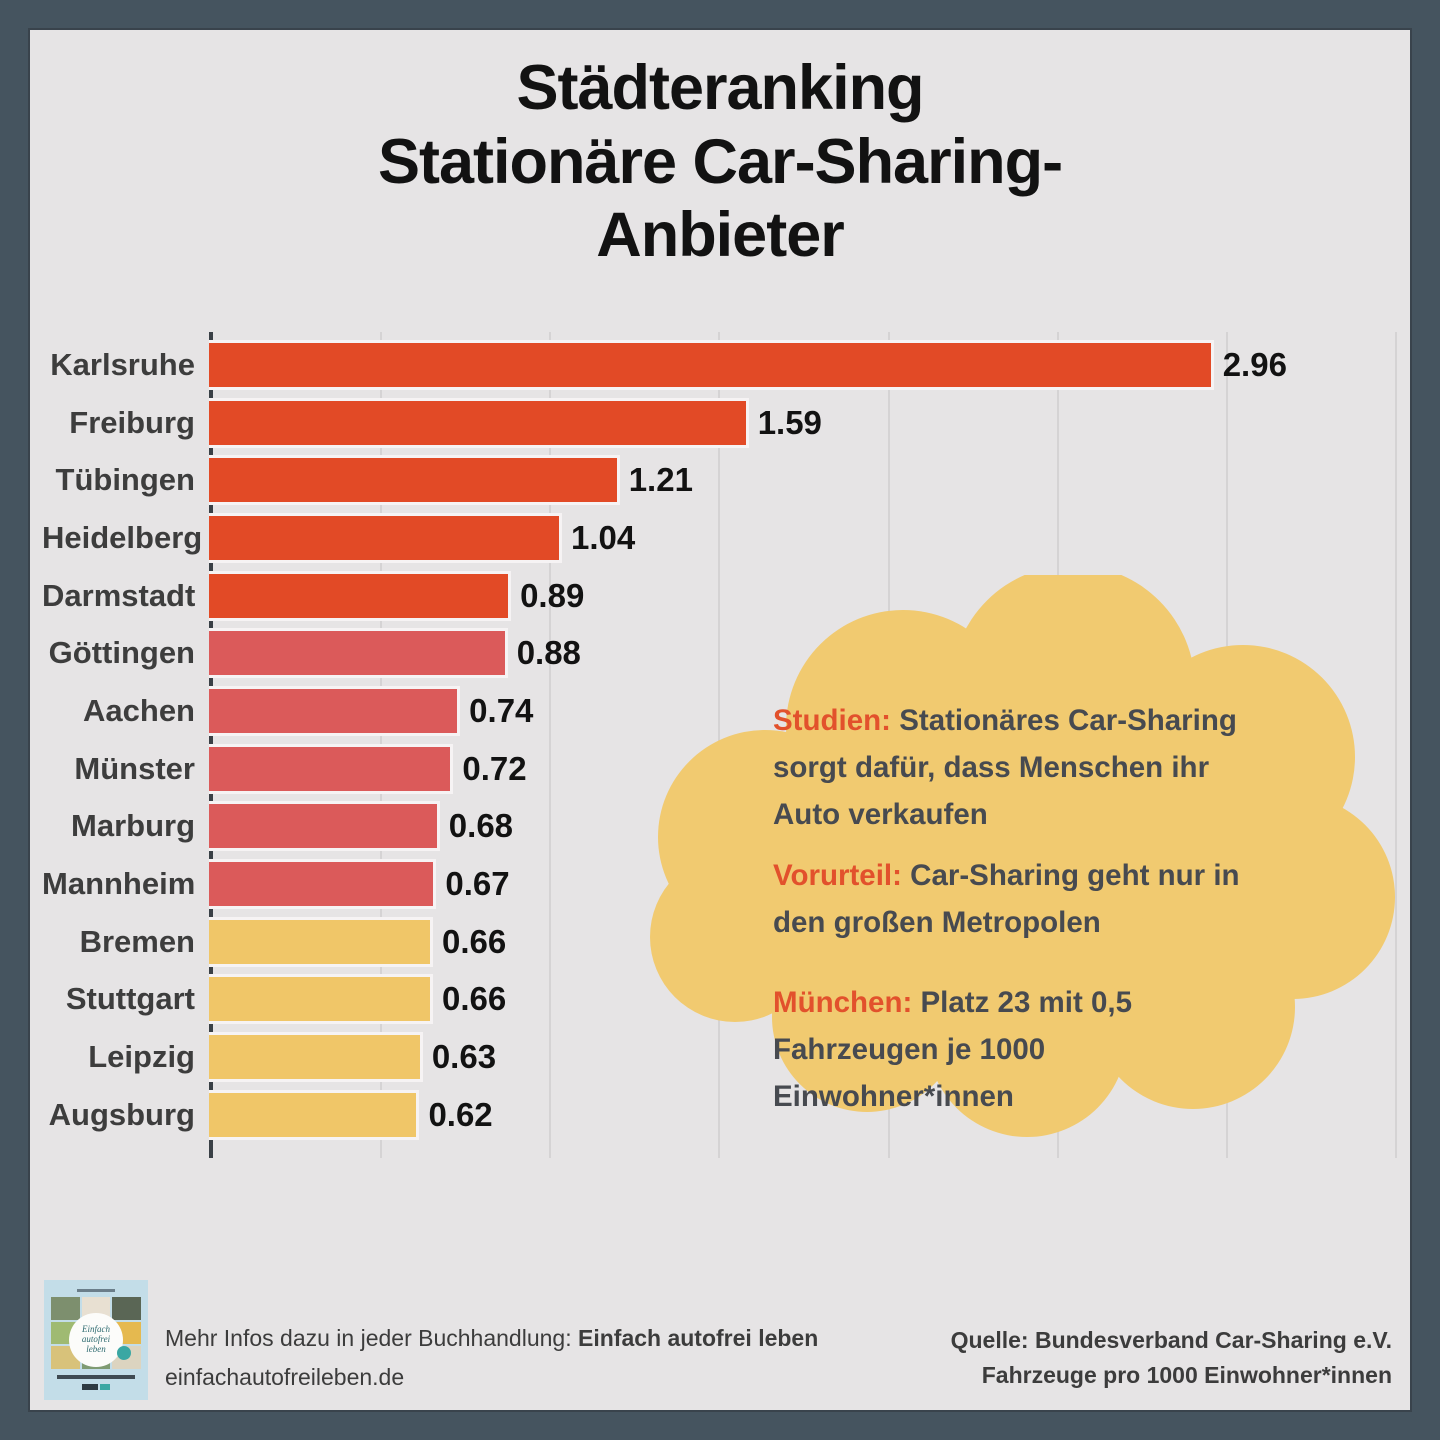 This screenshot has width=1440, height=1440. Describe the element at coordinates (122, 537) in the screenshot. I see `city-label: Heidelberg` at that location.